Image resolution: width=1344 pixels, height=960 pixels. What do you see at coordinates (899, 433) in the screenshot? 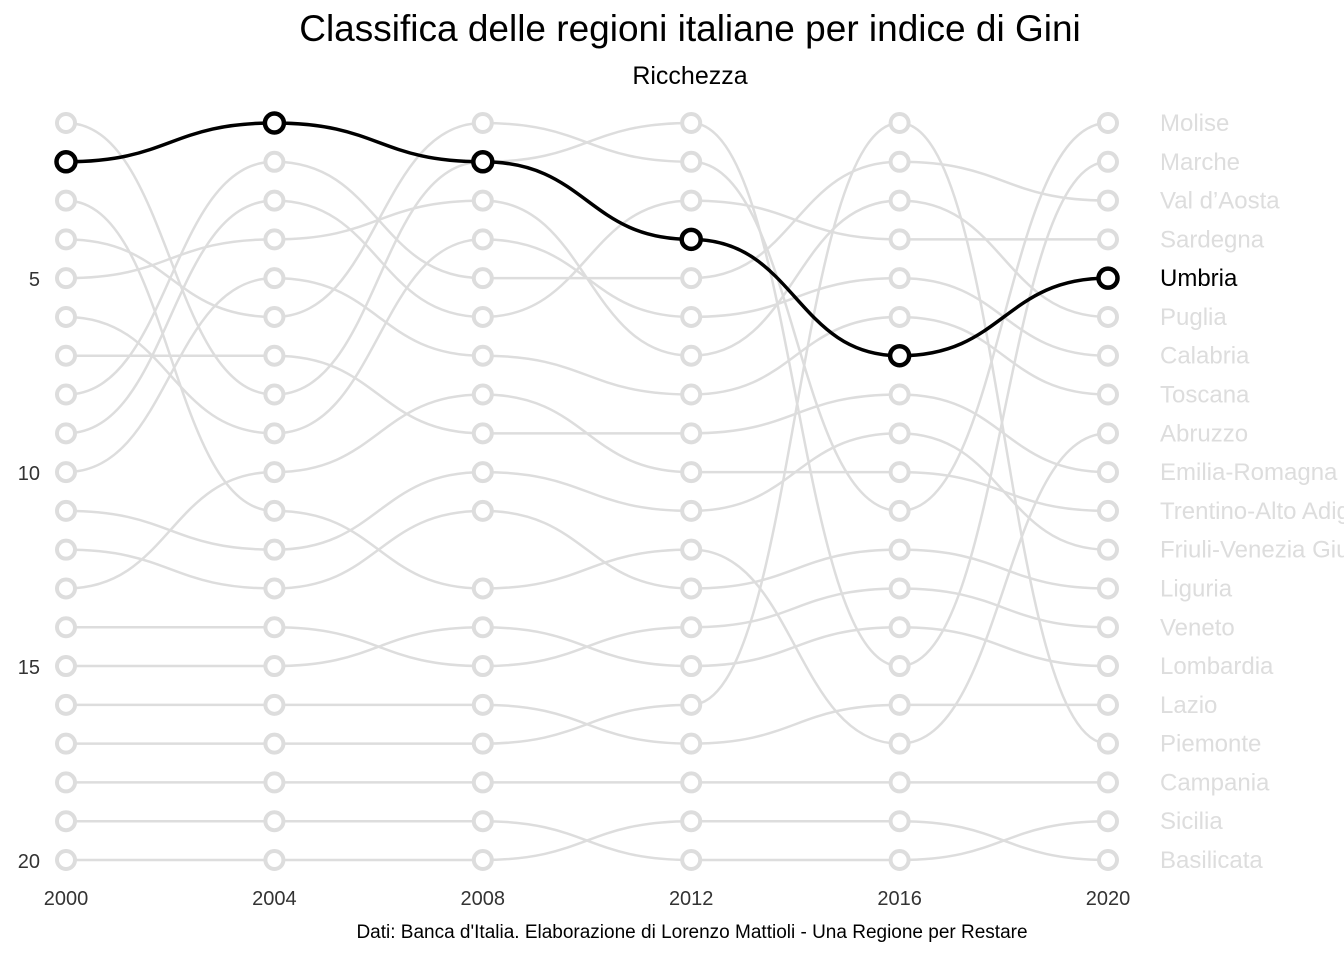
I see `point-friuli-venezia-giulia-2016` at bounding box center [899, 433].